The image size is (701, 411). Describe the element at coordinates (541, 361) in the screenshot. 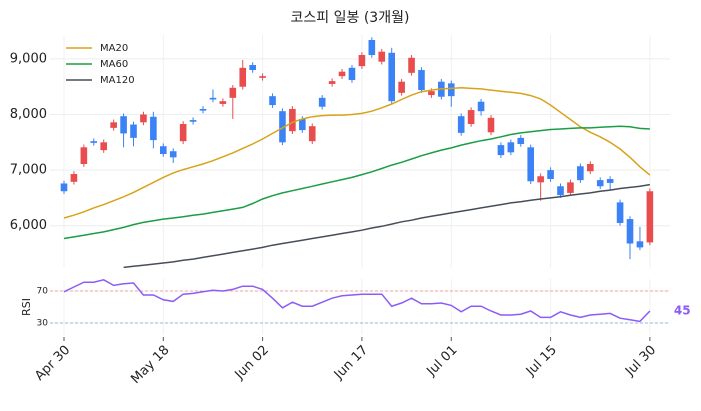

I see `x-tick-label: Jul 15` at that location.